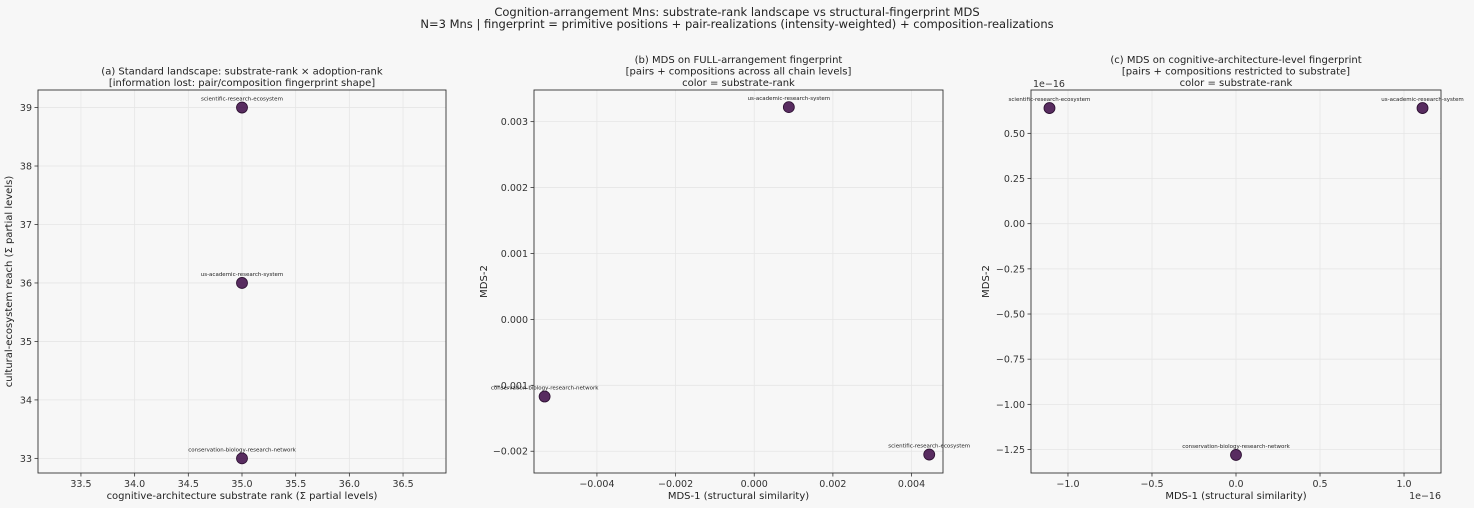 The image size is (1474, 508). I want to click on x-tick-label: 0.0, so click(1235, 484).